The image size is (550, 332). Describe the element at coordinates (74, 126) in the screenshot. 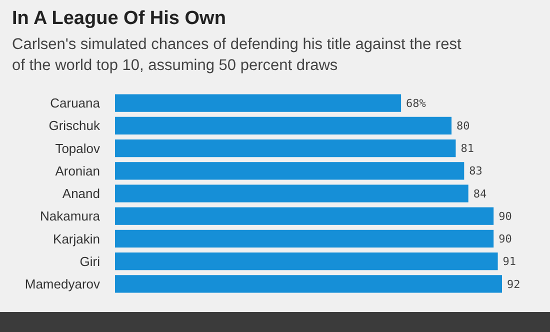

I see `y-tick-label: Grischuk` at that location.